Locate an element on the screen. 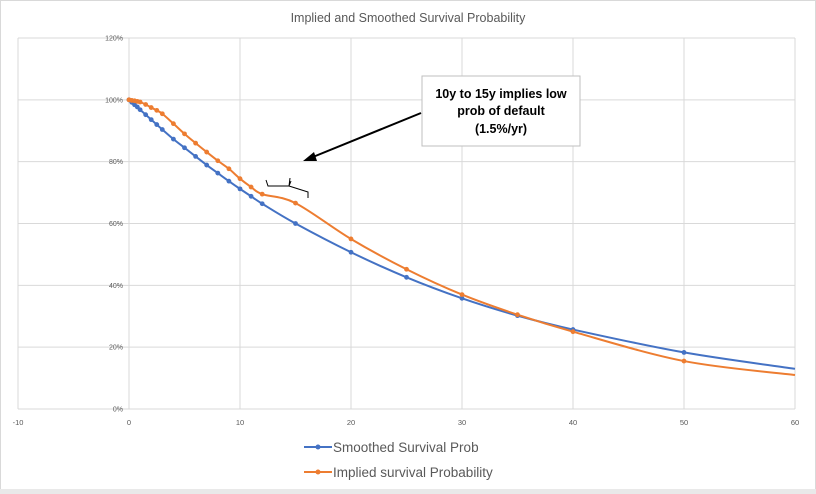 The width and height of the screenshot is (816, 494). legend-marker-implied is located at coordinates (318, 472).